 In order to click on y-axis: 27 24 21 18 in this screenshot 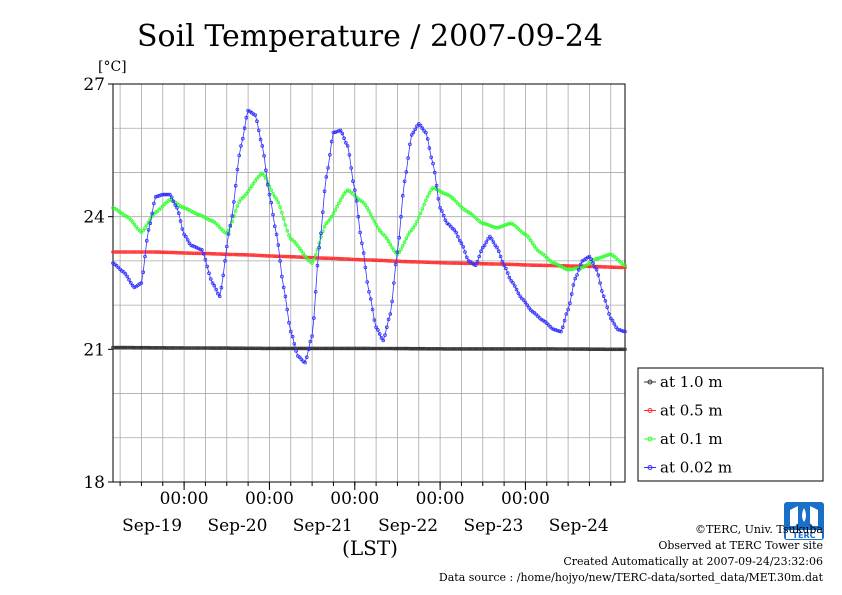, I will do `click(98, 284)`.